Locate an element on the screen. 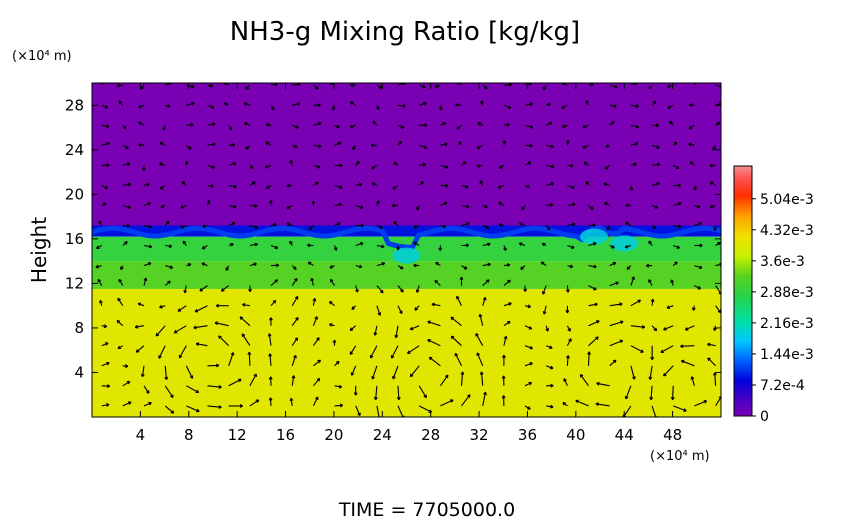  y-axis-unit: (×10⁴ m) is located at coordinates (42, 56).